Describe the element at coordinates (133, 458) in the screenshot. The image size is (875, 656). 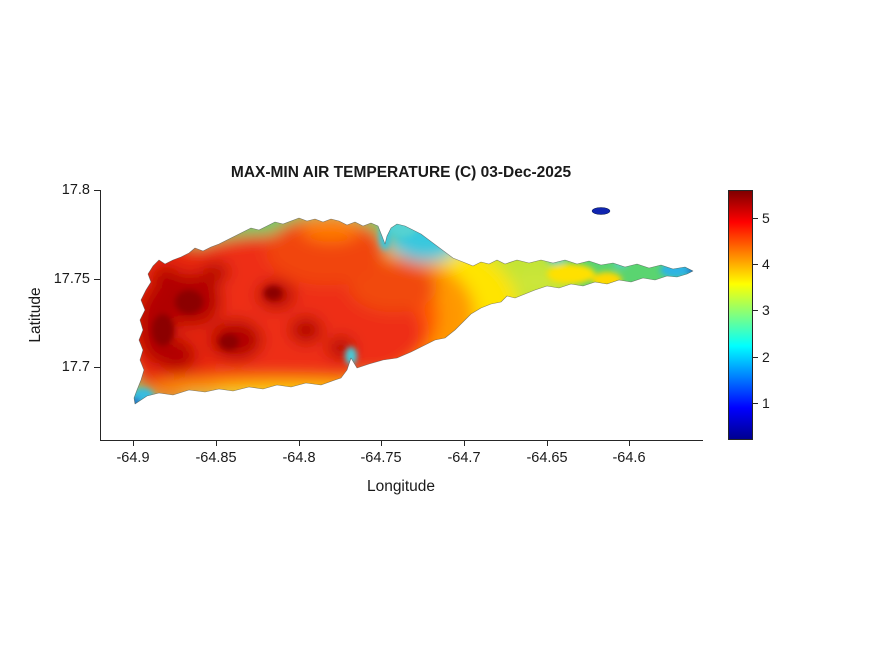
I see `x-tick-label: -64.9` at that location.